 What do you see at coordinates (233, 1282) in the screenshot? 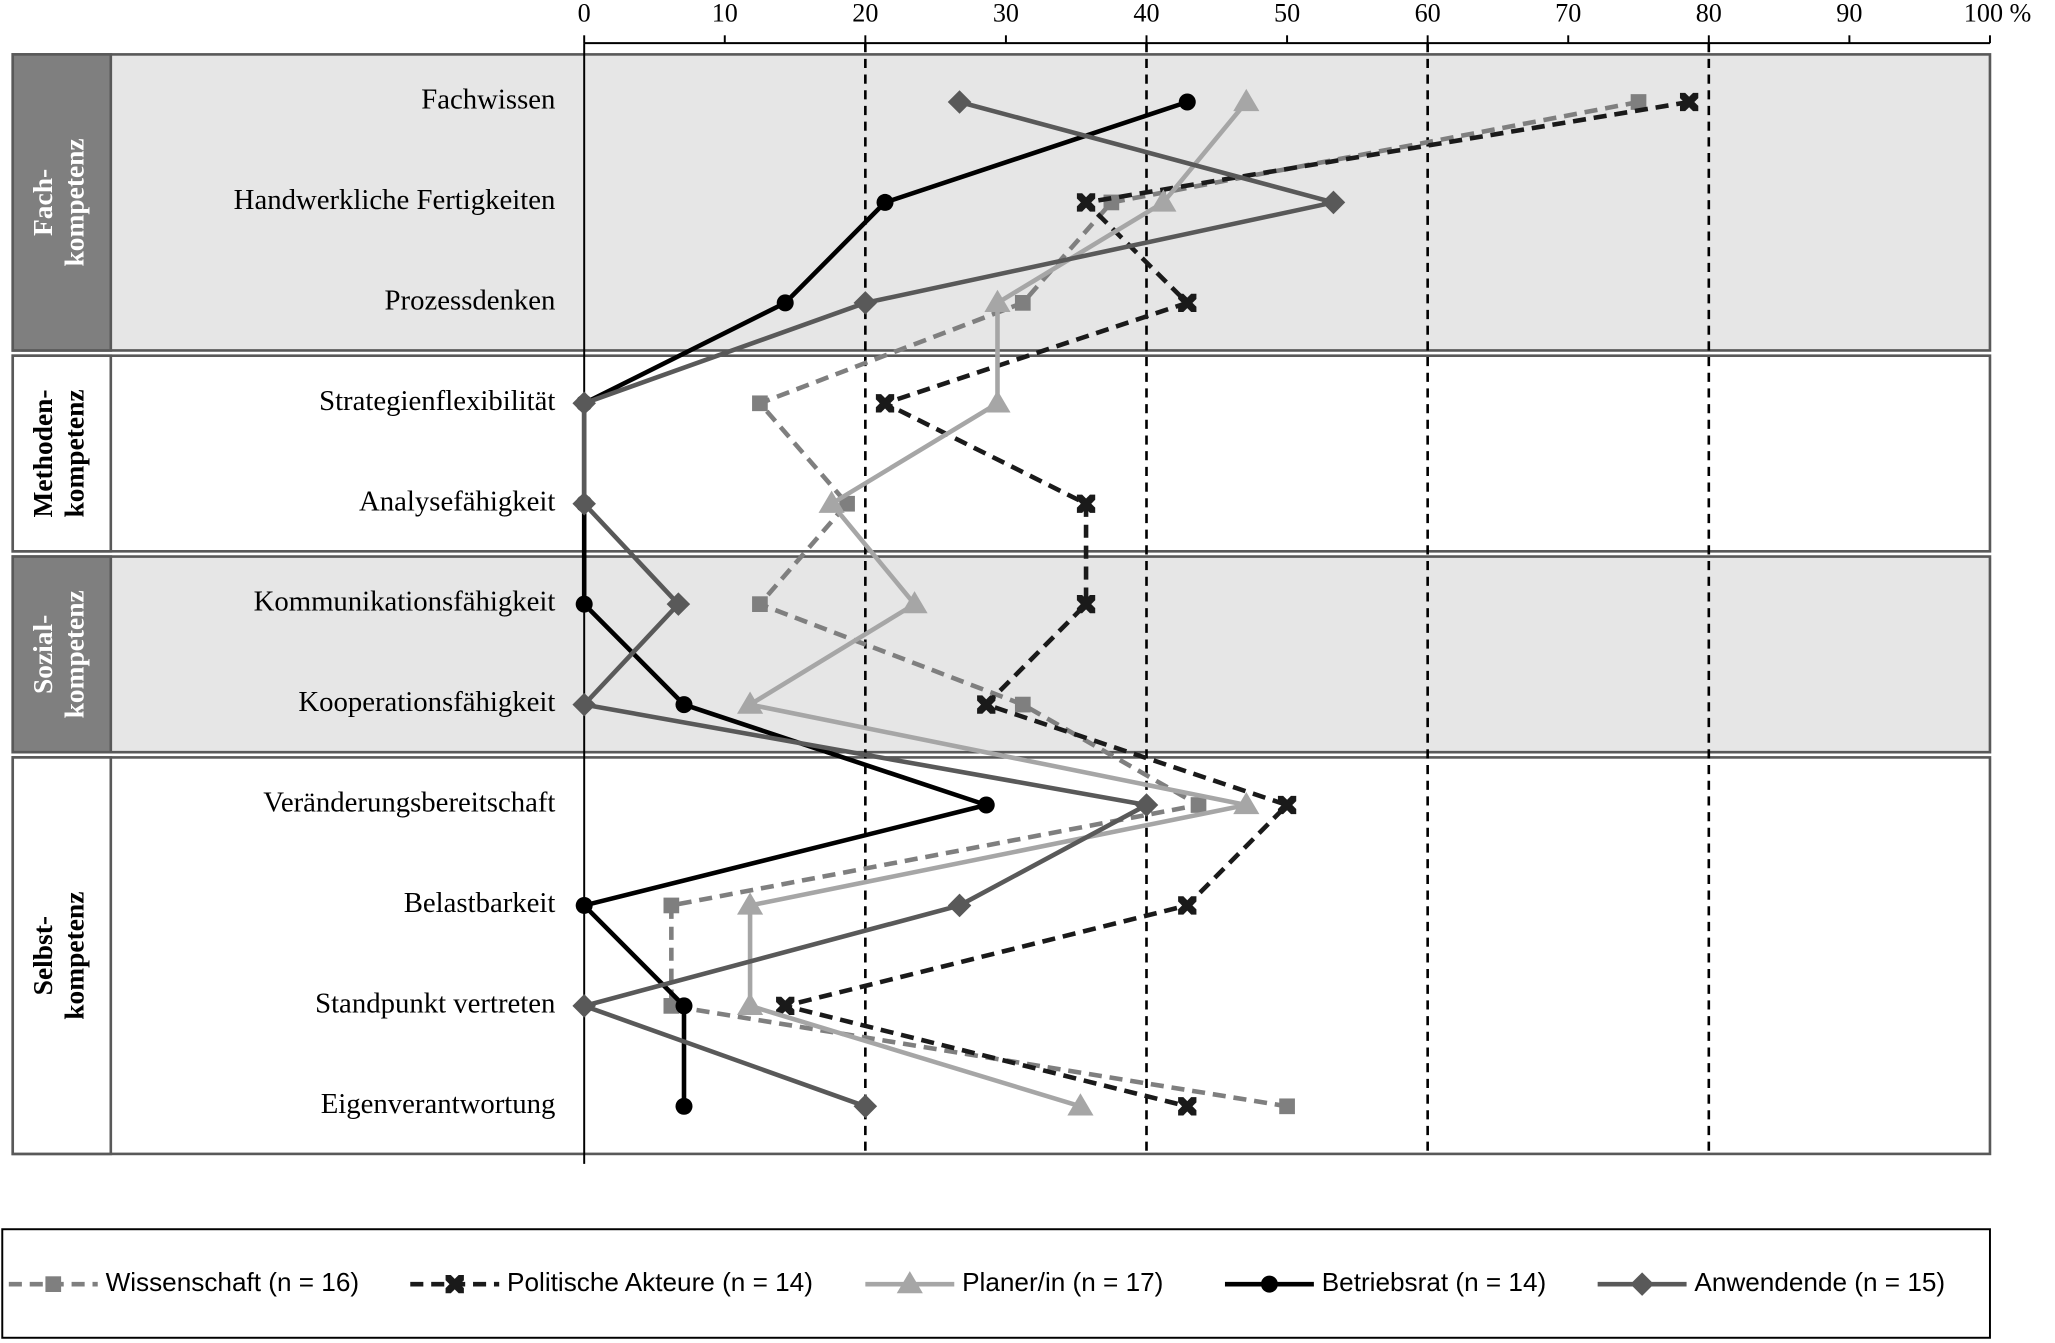
I see `legend-label: Wissenschaft (n = 16)` at bounding box center [233, 1282].